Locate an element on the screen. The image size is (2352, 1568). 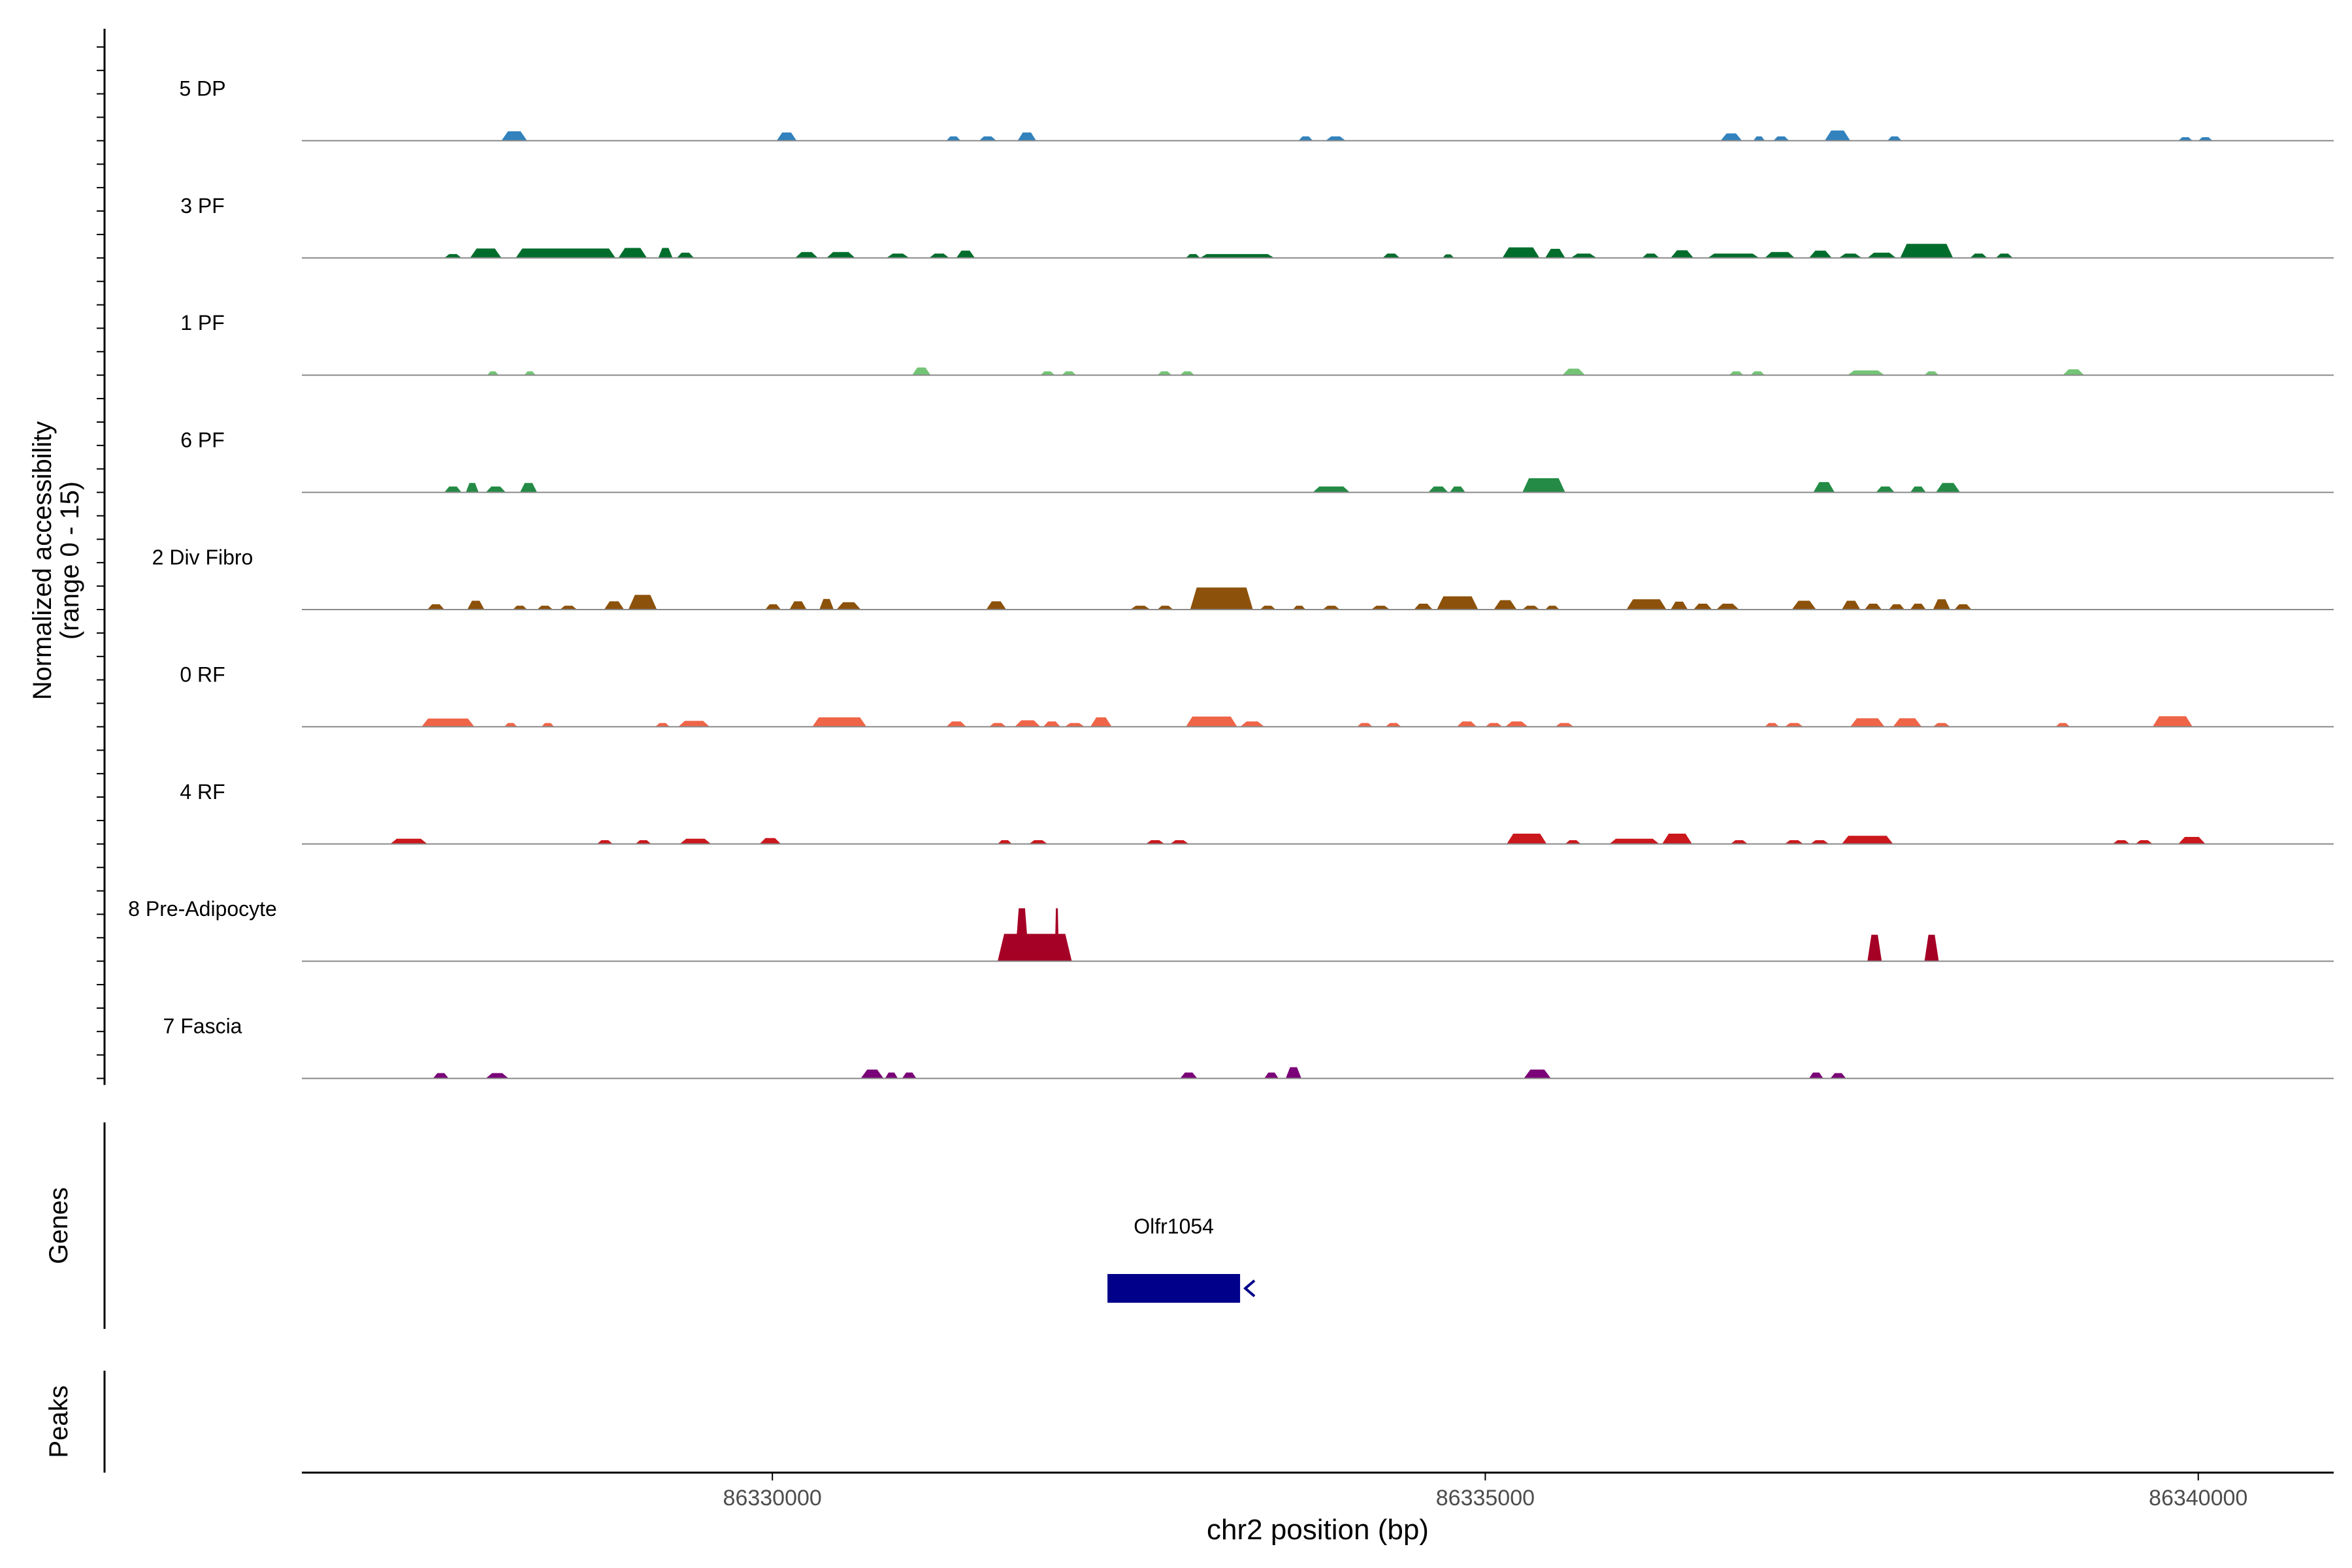
gene-body is located at coordinates (1174, 1288).